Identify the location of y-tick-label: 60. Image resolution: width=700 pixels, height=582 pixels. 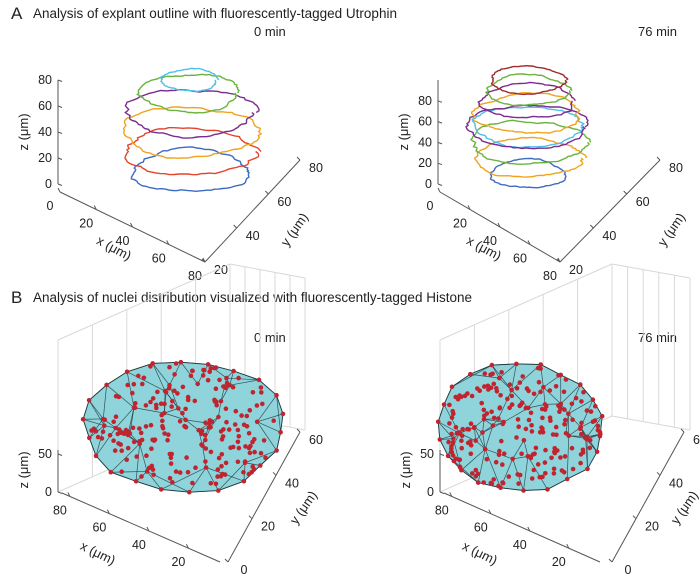
(643, 202).